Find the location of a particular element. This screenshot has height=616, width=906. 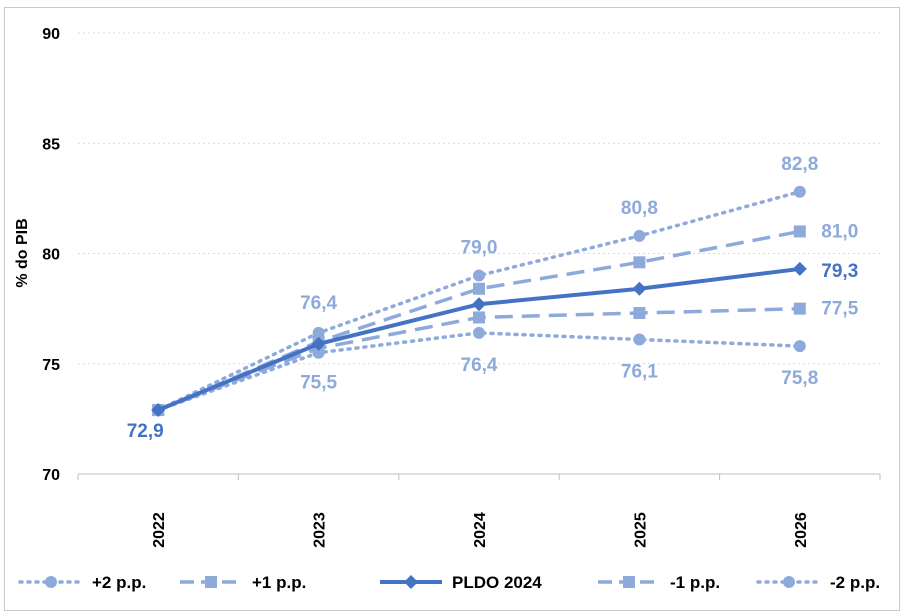

y-tick-label: 90 is located at coordinates (51, 34).